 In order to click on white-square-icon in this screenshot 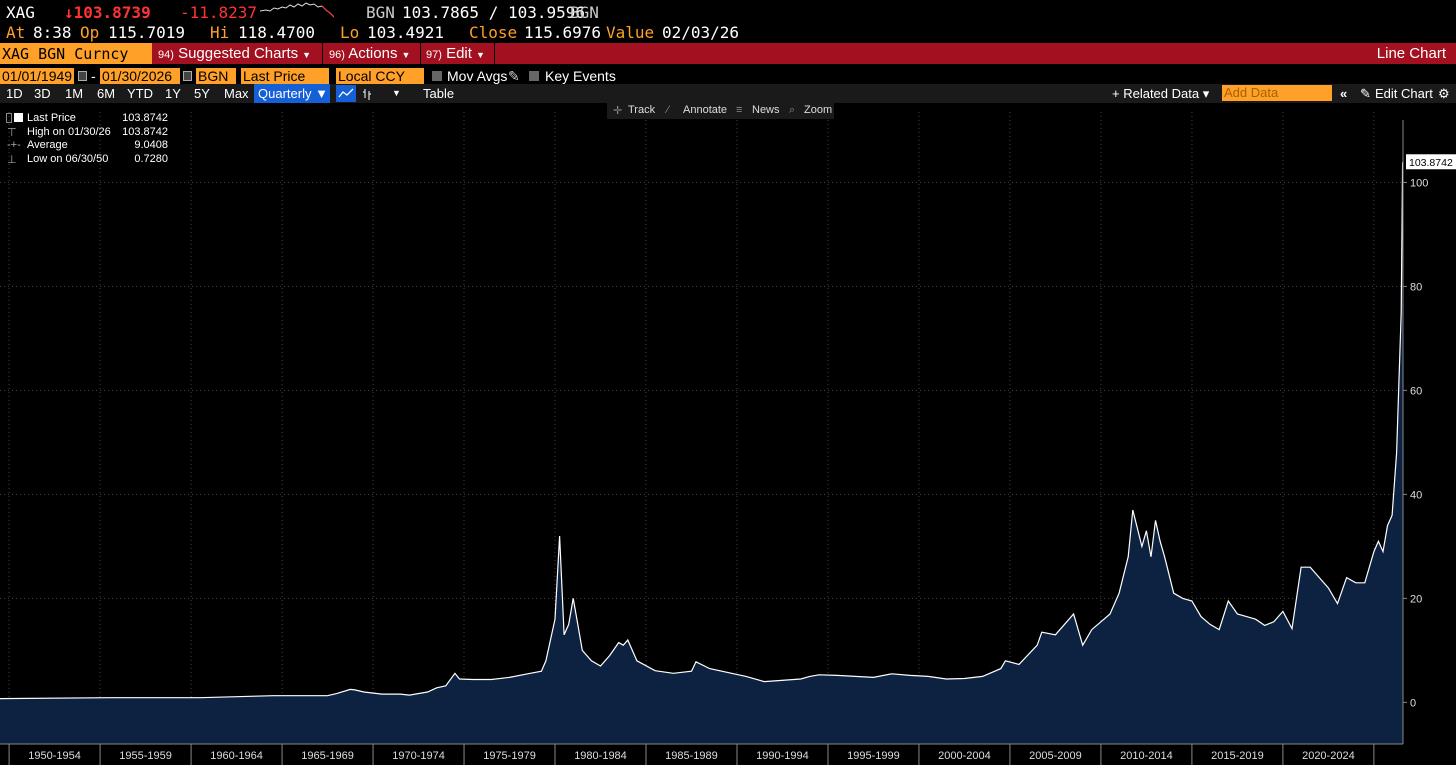, I will do `click(18, 117)`.